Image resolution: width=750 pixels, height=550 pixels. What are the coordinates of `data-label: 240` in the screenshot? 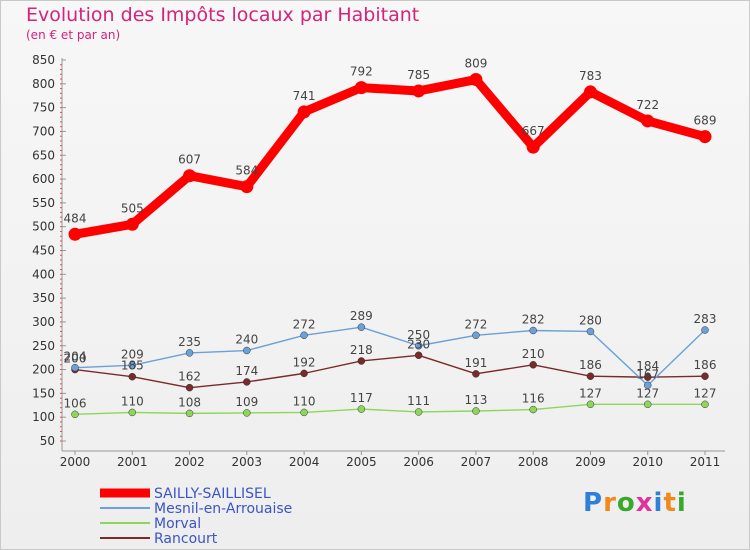 It's located at (246, 340).